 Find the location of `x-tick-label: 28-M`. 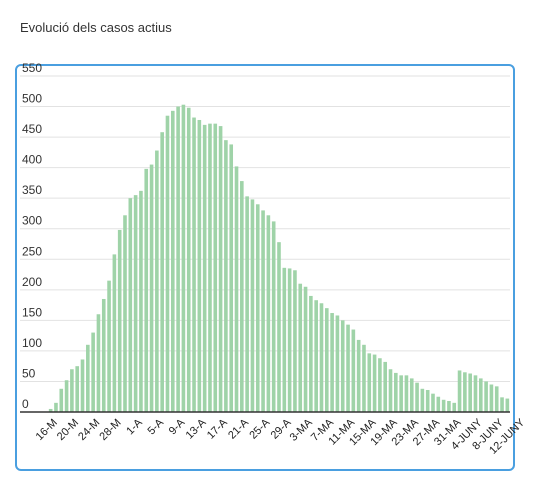

x-tick-label: 28-M is located at coordinates (110, 430).